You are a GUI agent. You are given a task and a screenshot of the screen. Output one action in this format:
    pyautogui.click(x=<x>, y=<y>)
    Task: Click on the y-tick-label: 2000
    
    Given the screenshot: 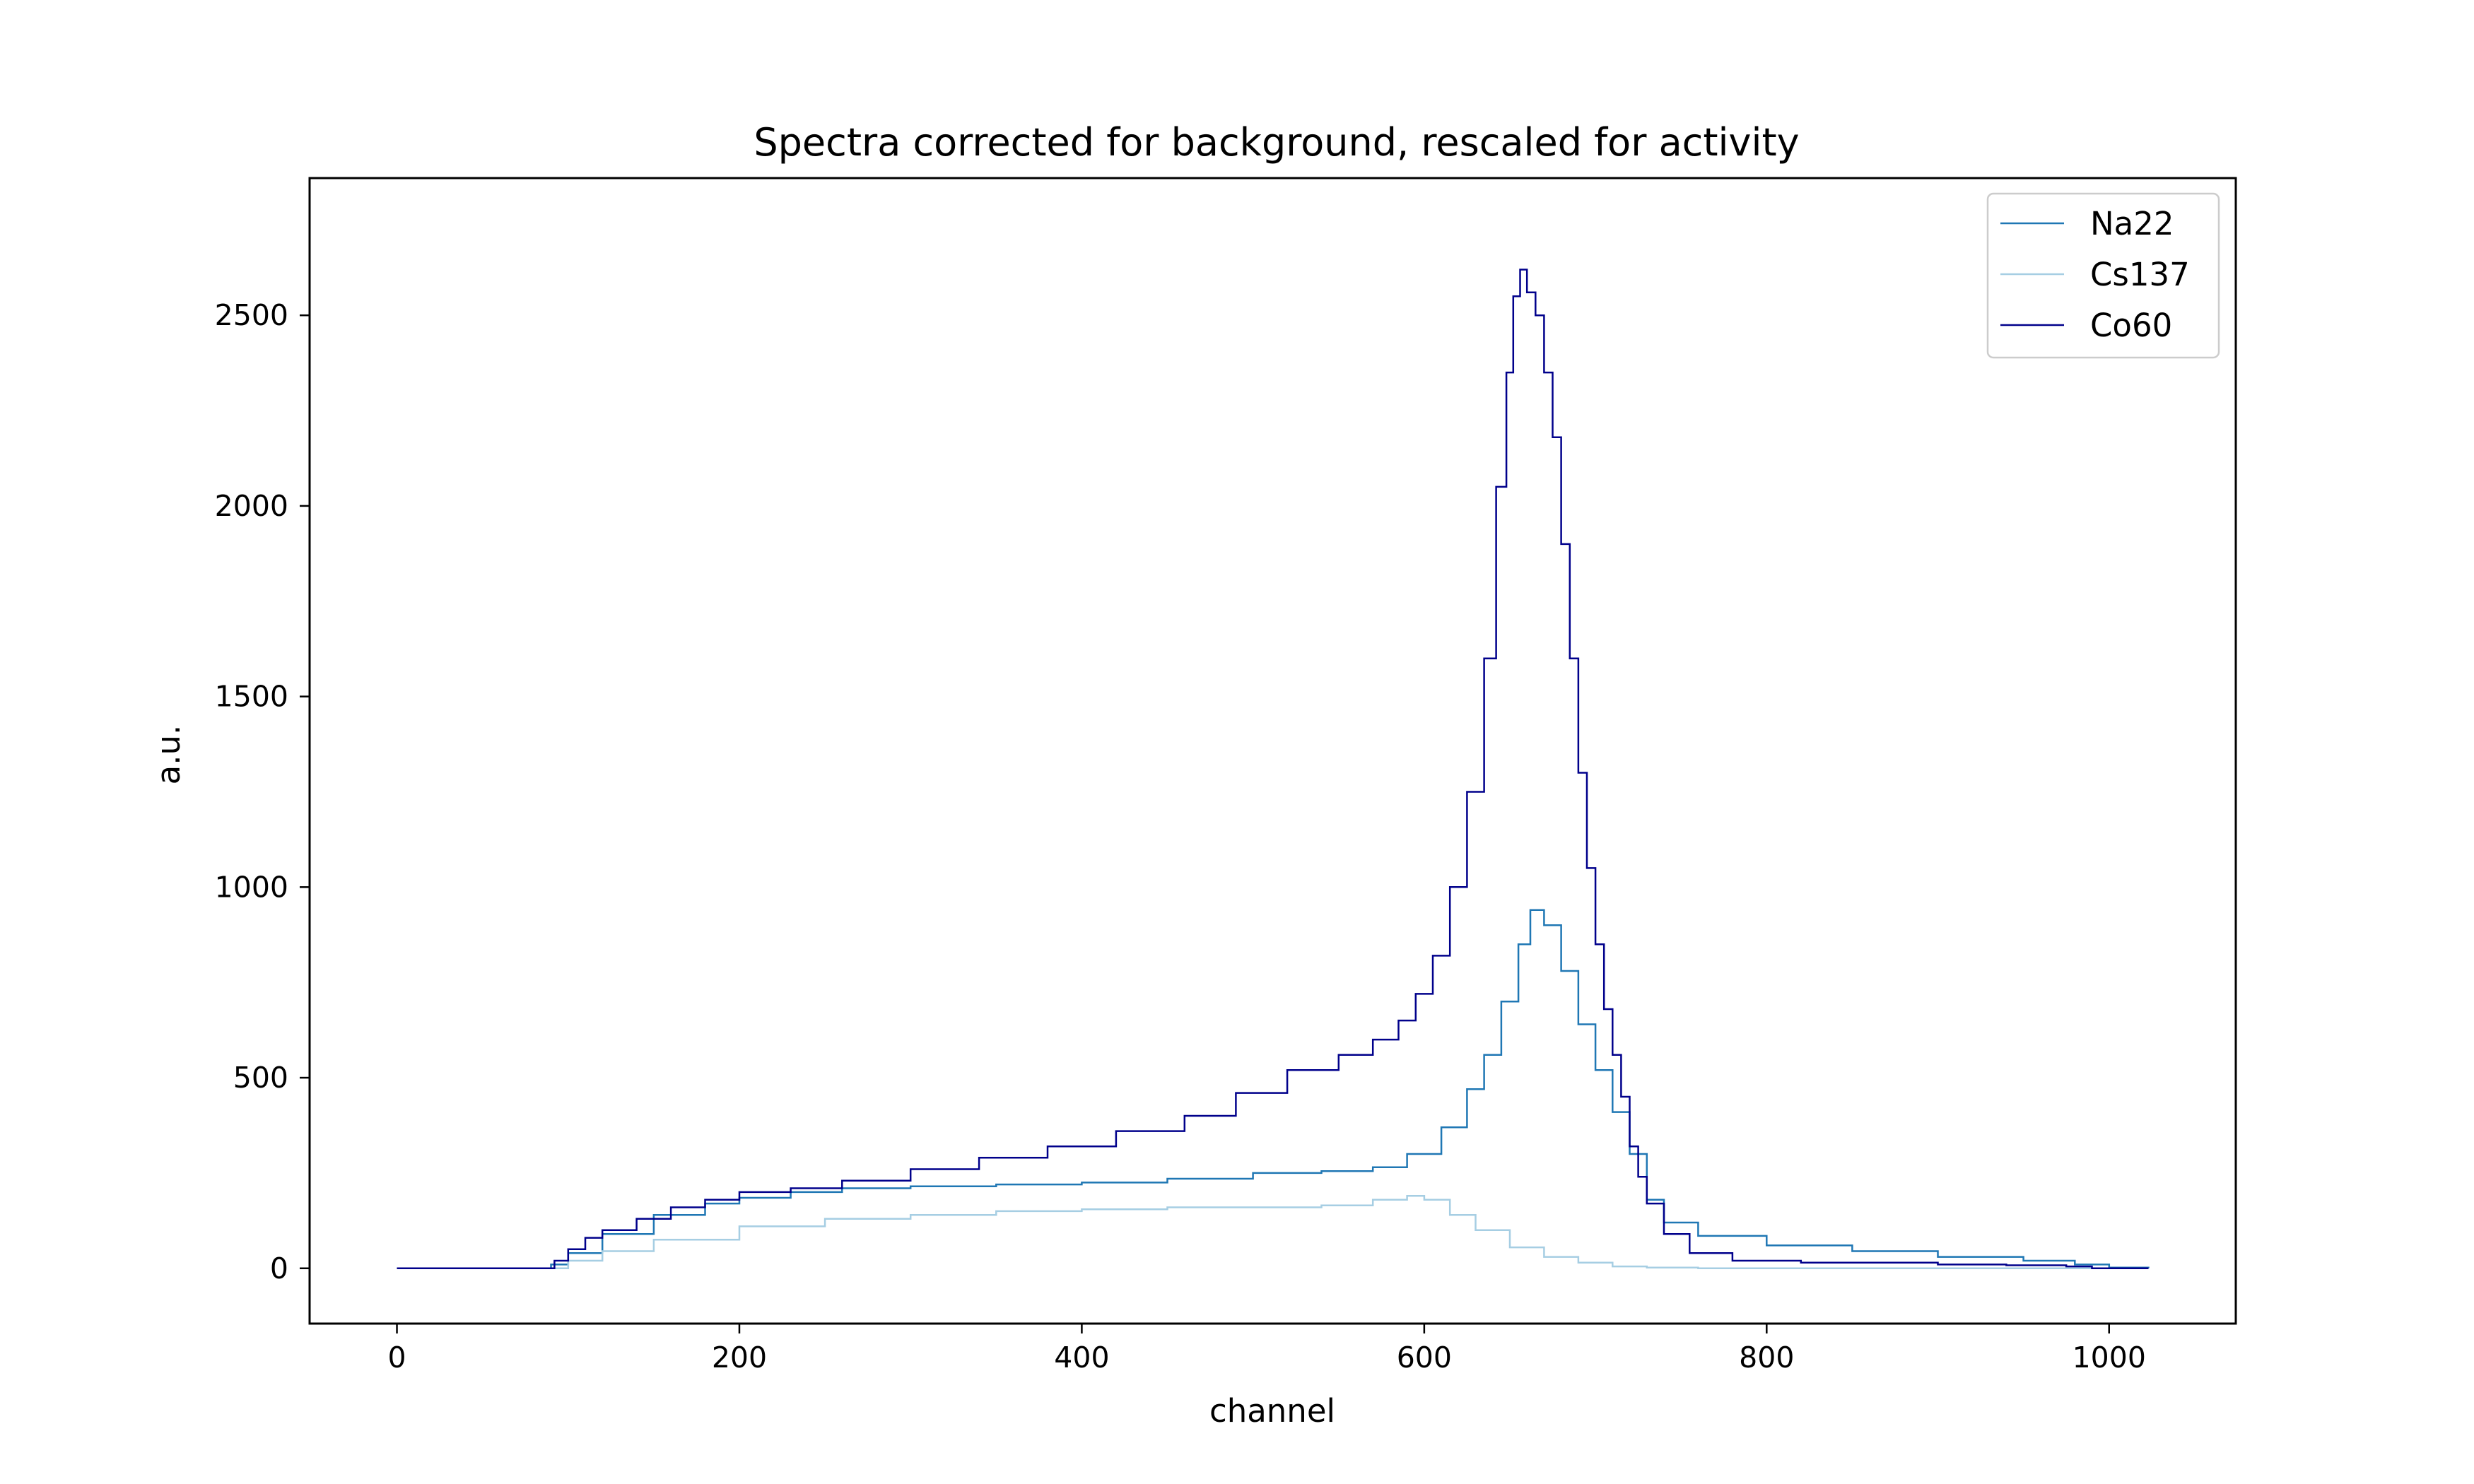 What is the action you would take?
    pyautogui.click(x=251, y=506)
    